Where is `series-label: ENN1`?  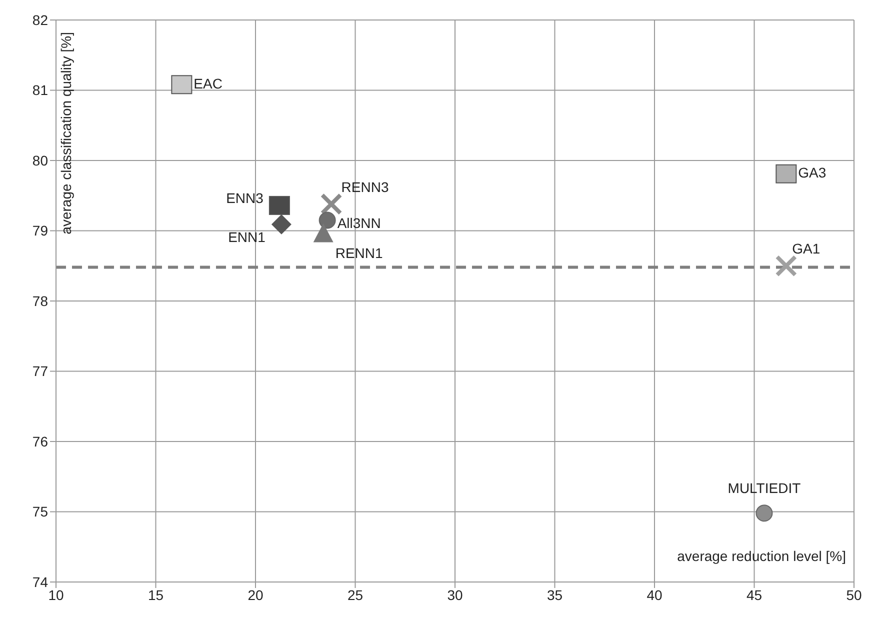 series-label: ENN1 is located at coordinates (247, 237).